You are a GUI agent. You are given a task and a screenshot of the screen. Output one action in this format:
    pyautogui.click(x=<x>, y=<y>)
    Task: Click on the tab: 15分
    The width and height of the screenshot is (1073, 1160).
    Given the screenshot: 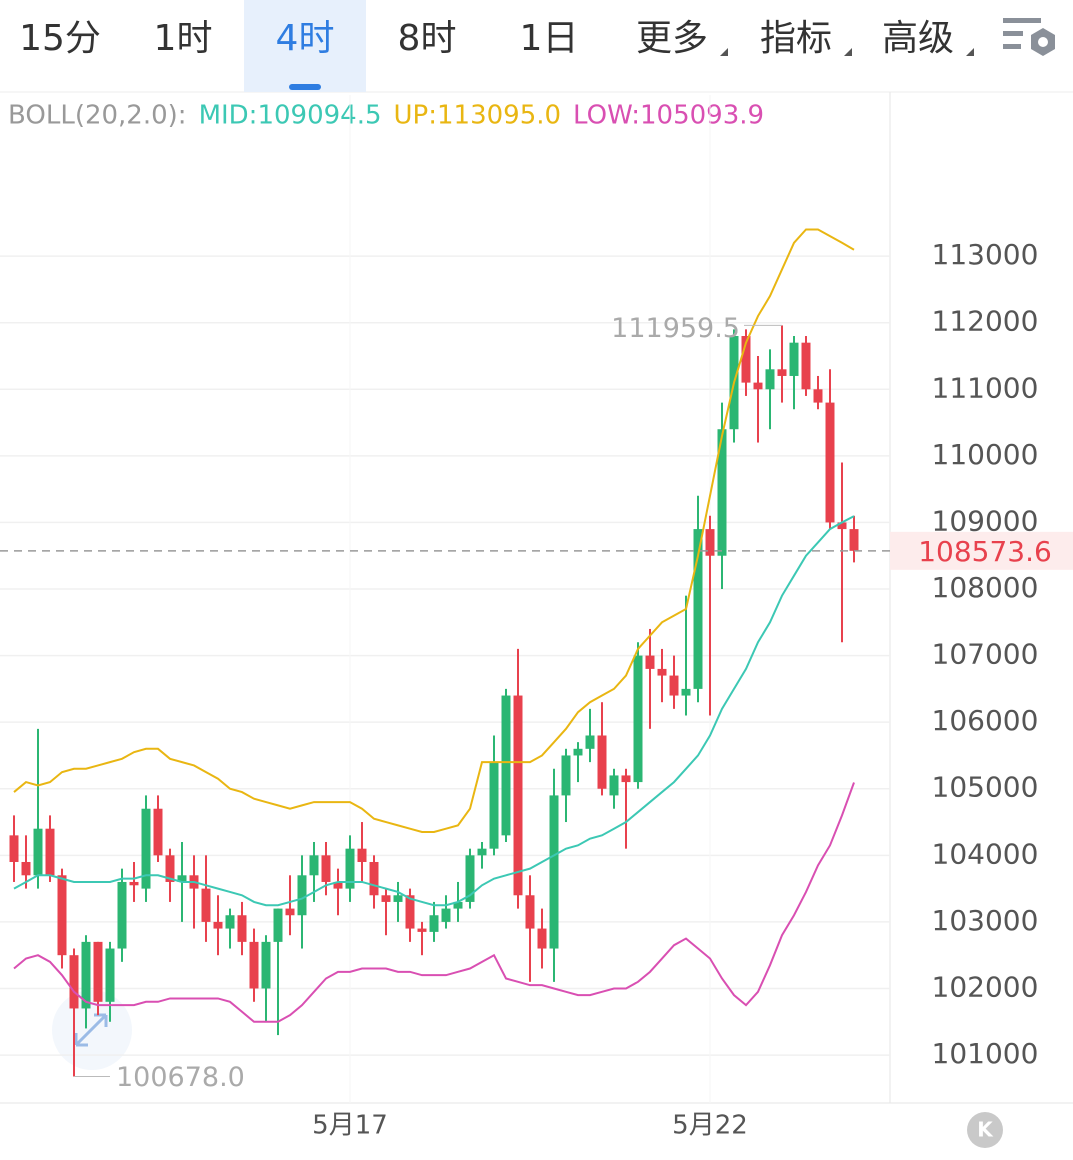 What is the action you would take?
    pyautogui.click(x=60, y=38)
    